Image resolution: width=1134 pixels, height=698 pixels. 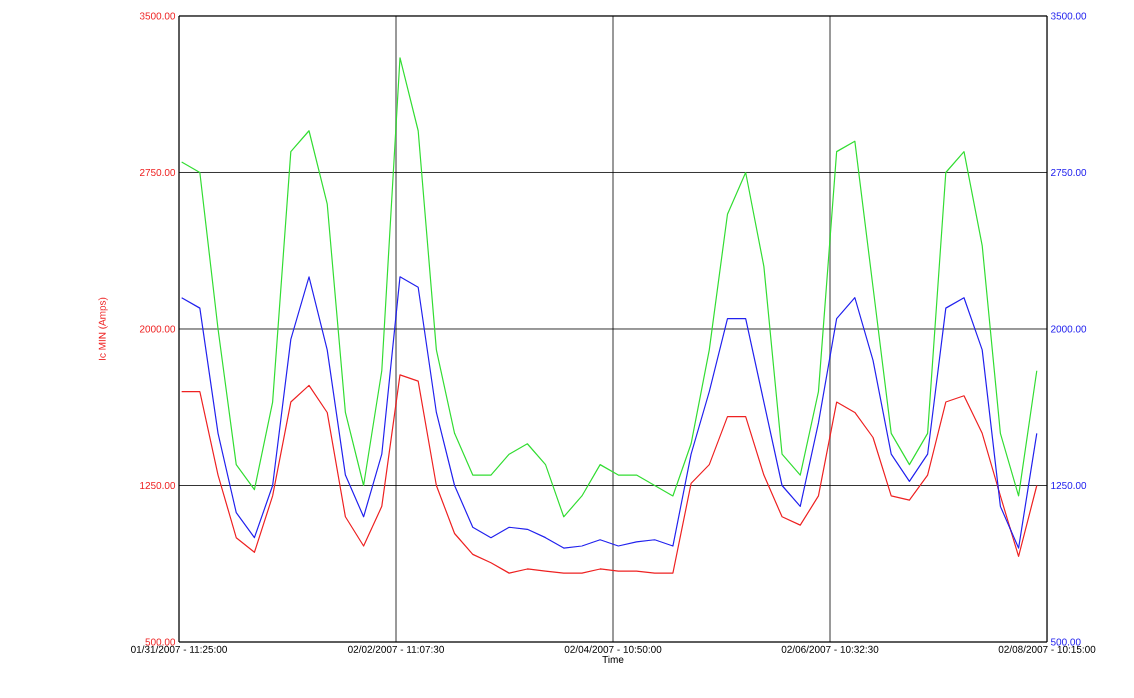 I want to click on y2-tick-label: 2000.00, so click(x=1069, y=329).